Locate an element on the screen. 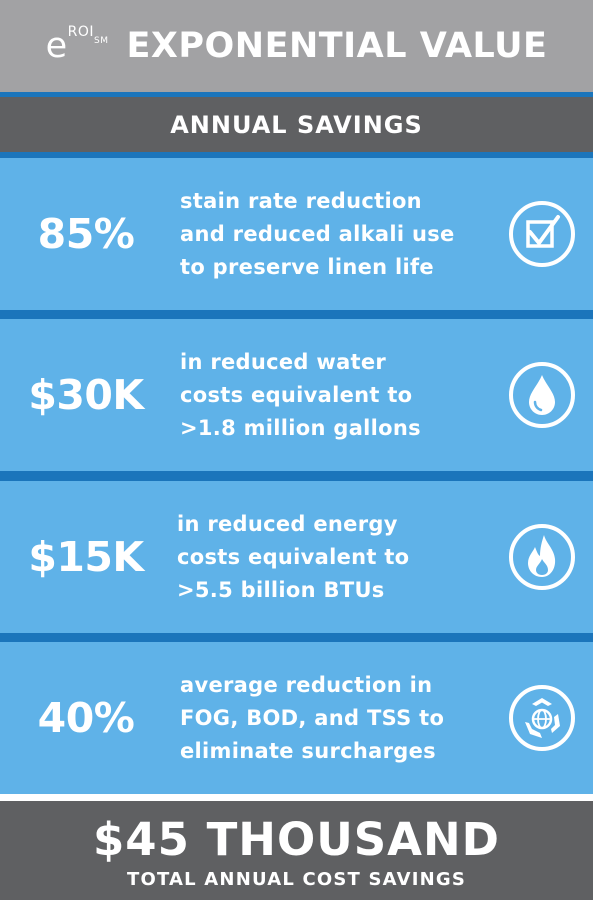 The height and width of the screenshot is (900, 593). checkbox-icon is located at coordinates (542, 234).